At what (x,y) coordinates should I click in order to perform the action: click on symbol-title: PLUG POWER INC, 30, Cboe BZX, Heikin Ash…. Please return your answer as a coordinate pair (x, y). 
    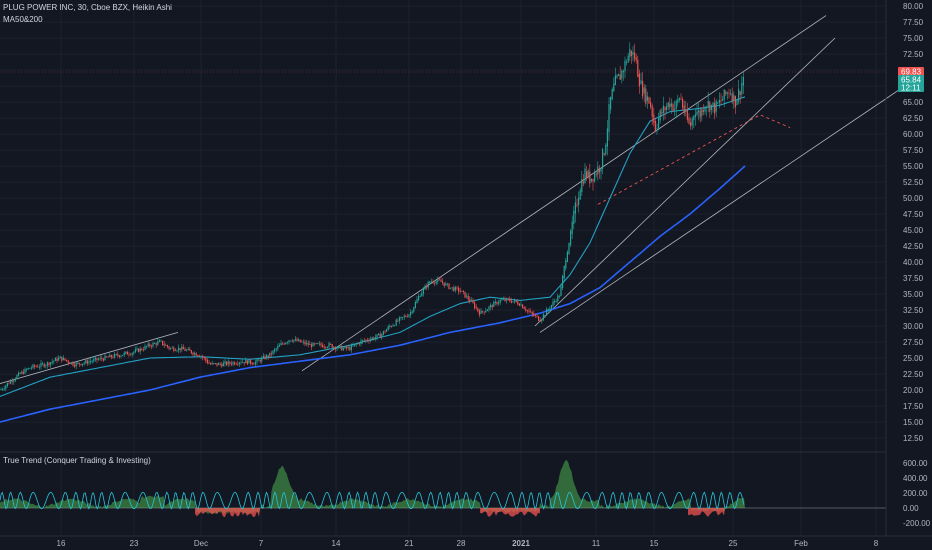
    Looking at the image, I should click on (87, 7).